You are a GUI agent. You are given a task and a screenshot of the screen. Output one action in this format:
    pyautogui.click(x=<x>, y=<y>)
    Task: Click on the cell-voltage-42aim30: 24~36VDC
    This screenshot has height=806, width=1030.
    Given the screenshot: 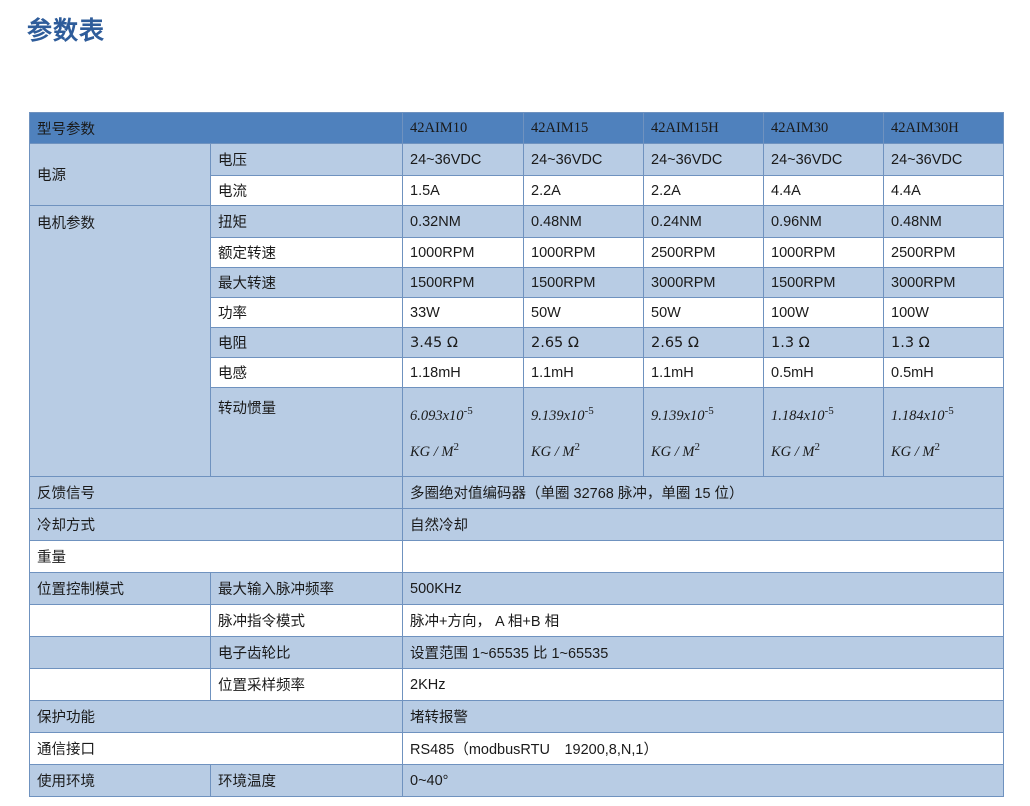 What is the action you would take?
    pyautogui.click(x=823, y=159)
    